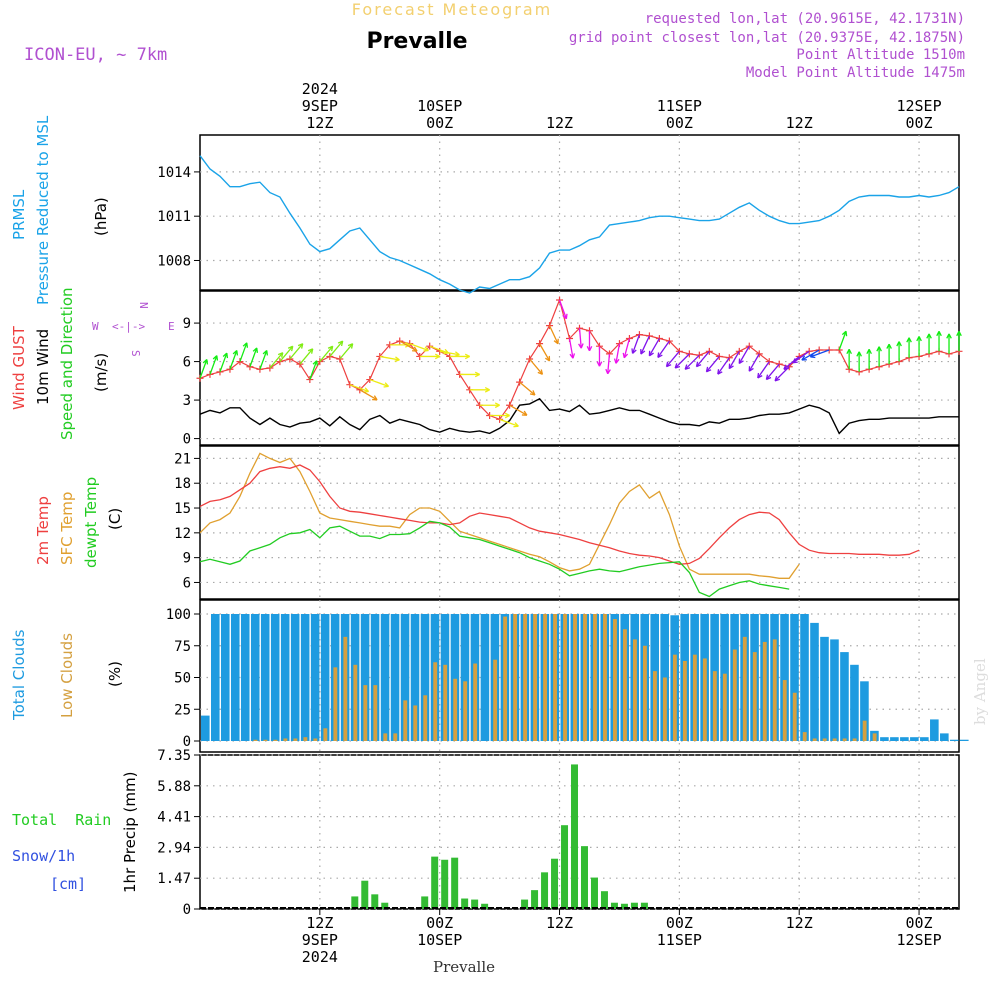 This screenshot has width=1000, height=1000. What do you see at coordinates (128, 326) in the screenshot?
I see `compass-axis: <-|->` at bounding box center [128, 326].